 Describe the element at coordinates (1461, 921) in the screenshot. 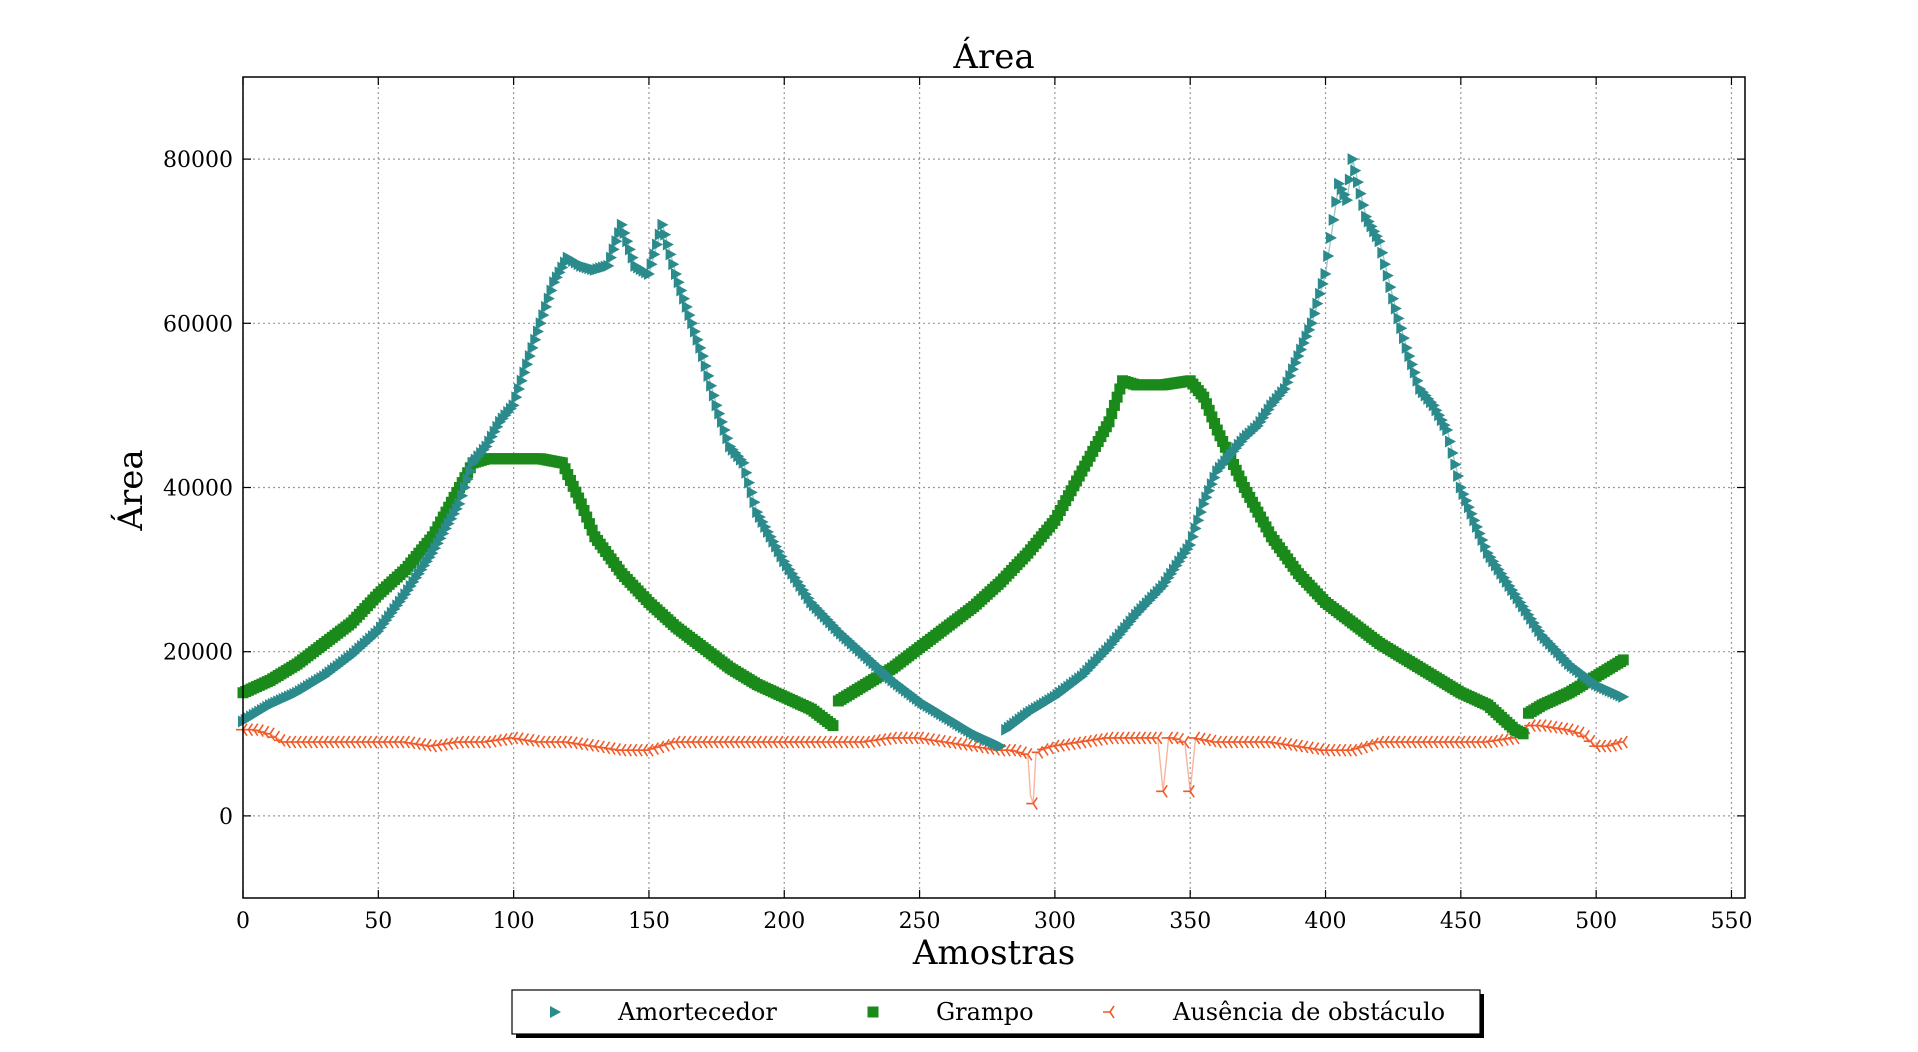

I see `x-tick-label: 450` at that location.